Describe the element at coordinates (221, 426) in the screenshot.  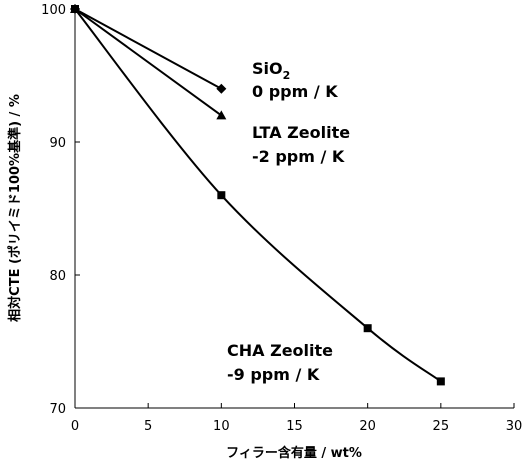
I see `x-tick-label: 10` at that location.